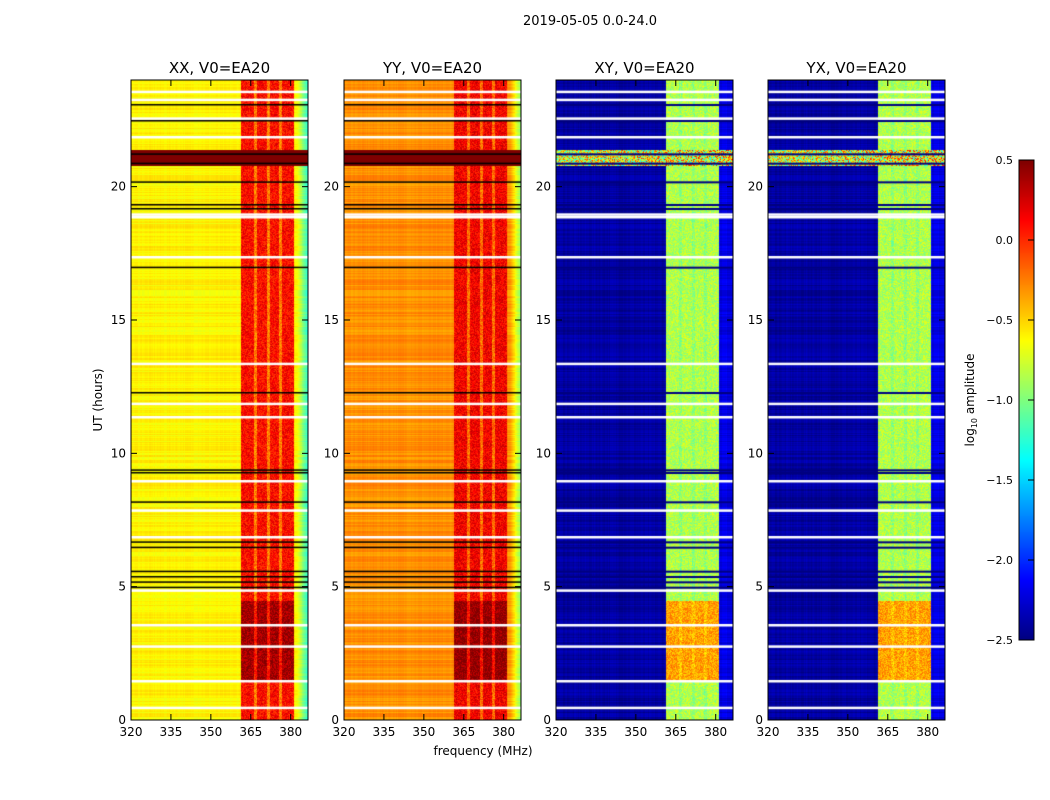 The image size is (1050, 800). I want to click on panel-title-yy: YY, V0=EA20, so click(432, 68).